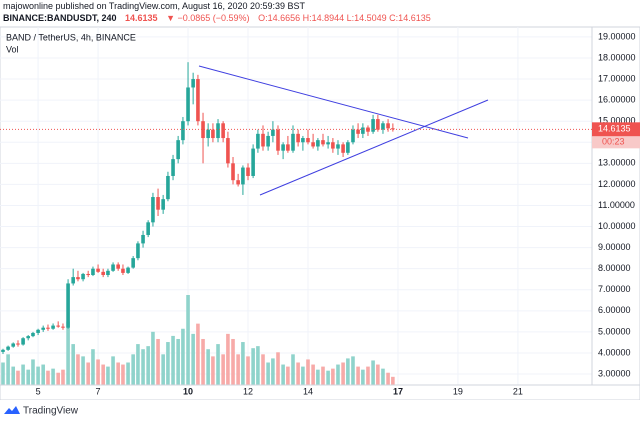 Image resolution: width=640 pixels, height=422 pixels. What do you see at coordinates (208, 18) in the screenshot?
I see `change: ▼ −0.0865 (−0.59%)` at bounding box center [208, 18].